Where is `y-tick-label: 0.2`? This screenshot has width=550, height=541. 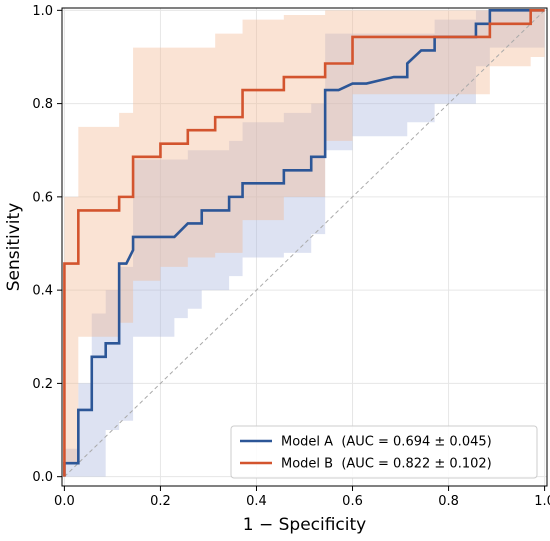 y-tick-label: 0.2 is located at coordinates (42, 384).